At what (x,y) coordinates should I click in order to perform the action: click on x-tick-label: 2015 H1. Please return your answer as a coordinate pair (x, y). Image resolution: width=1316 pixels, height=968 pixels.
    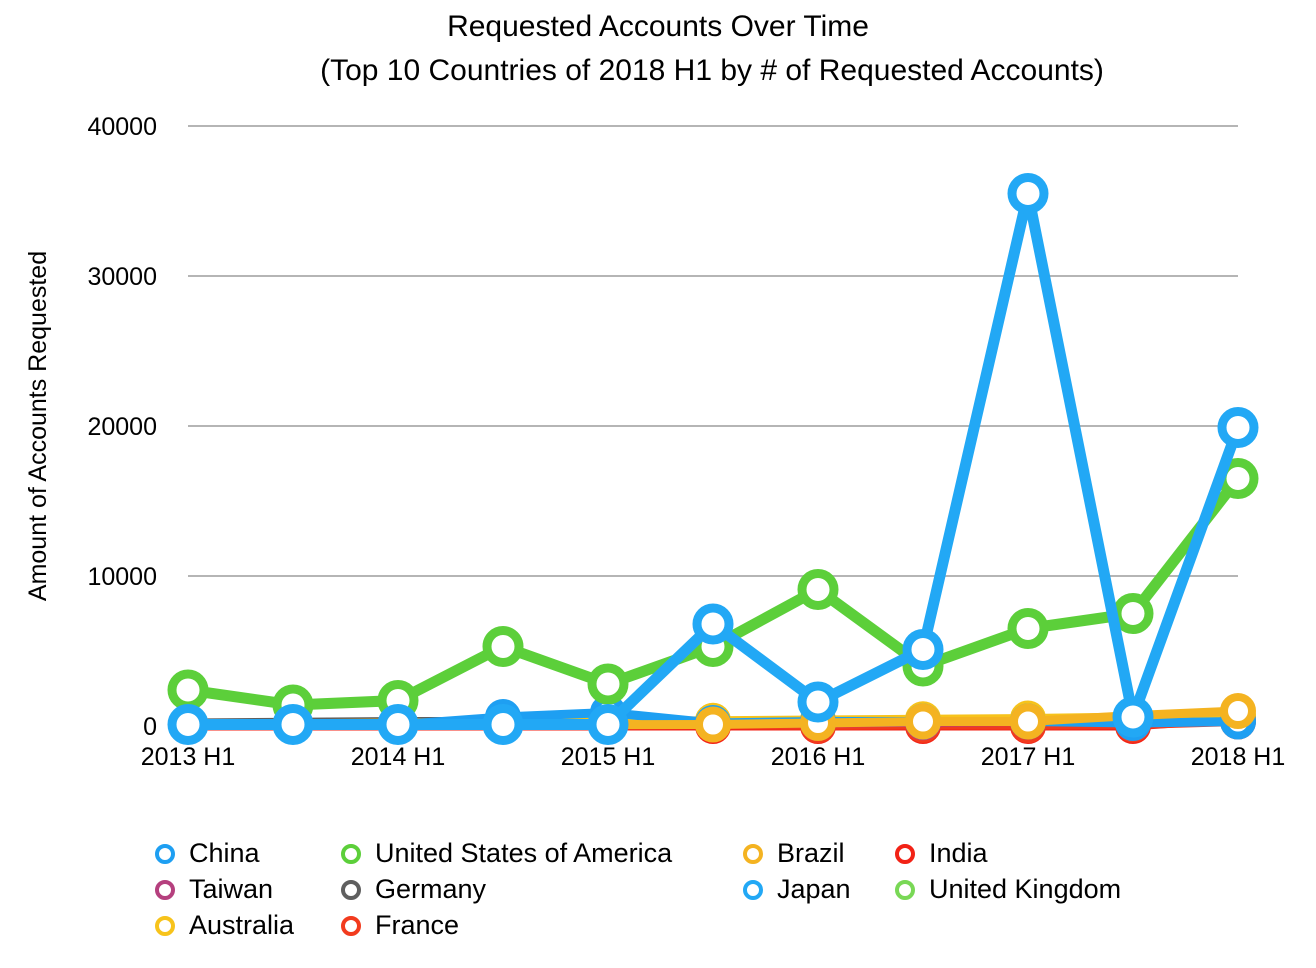
    Looking at the image, I should click on (608, 757).